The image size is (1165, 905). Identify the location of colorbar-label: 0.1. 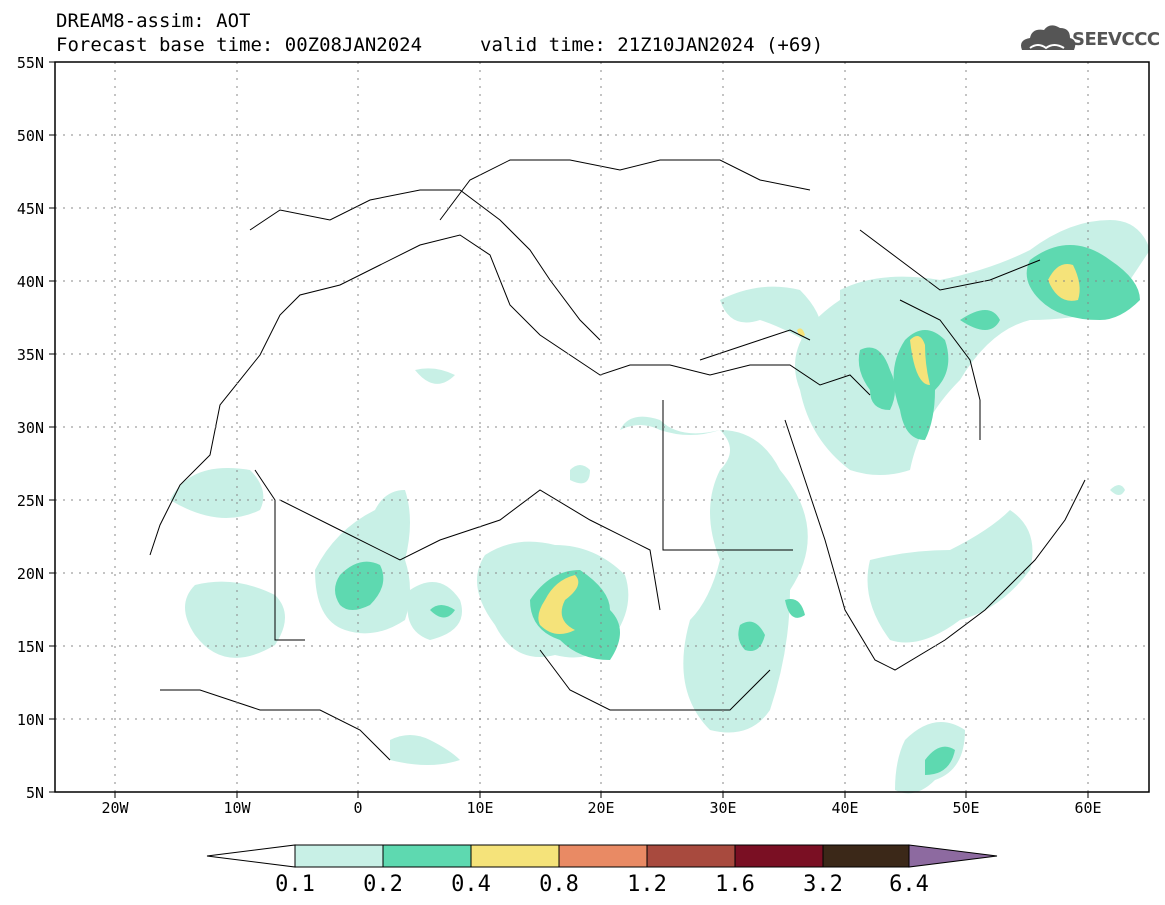
(295, 884).